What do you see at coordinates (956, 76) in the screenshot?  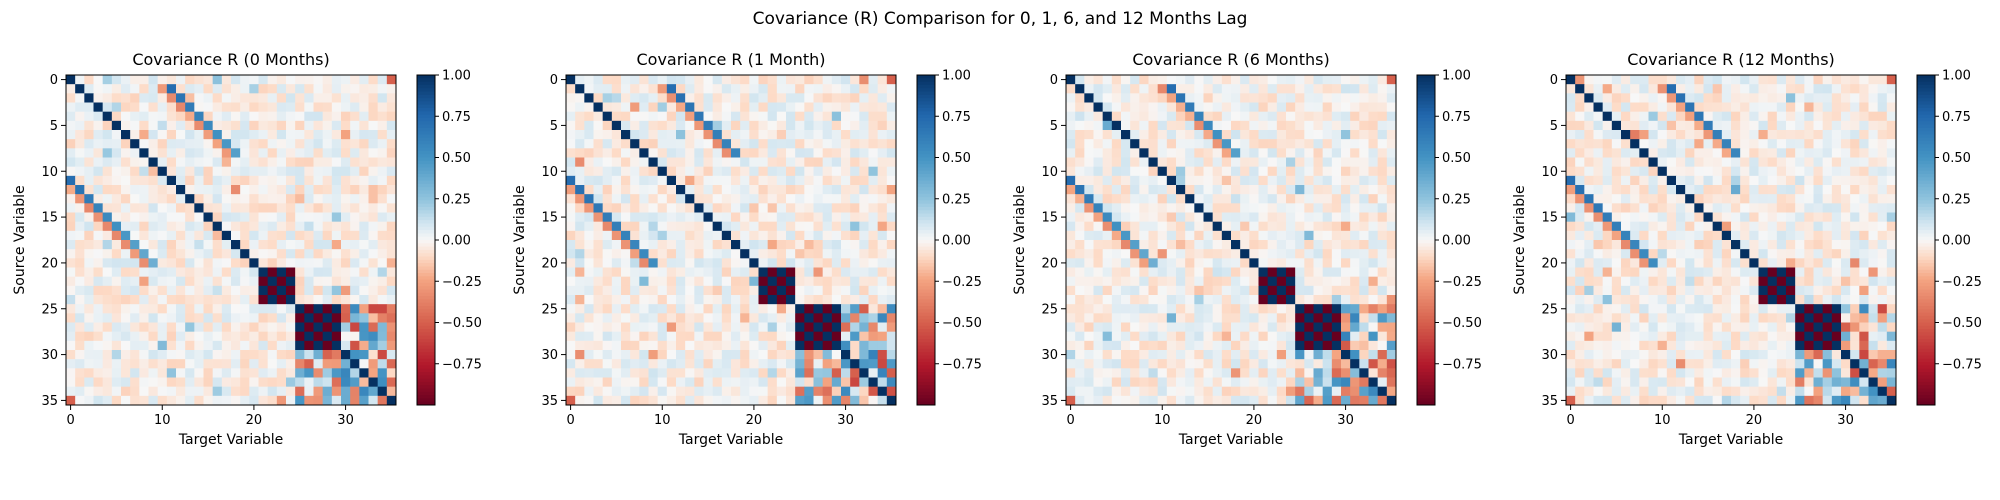 I see `colorbar-tick-label: 1.00` at bounding box center [956, 76].